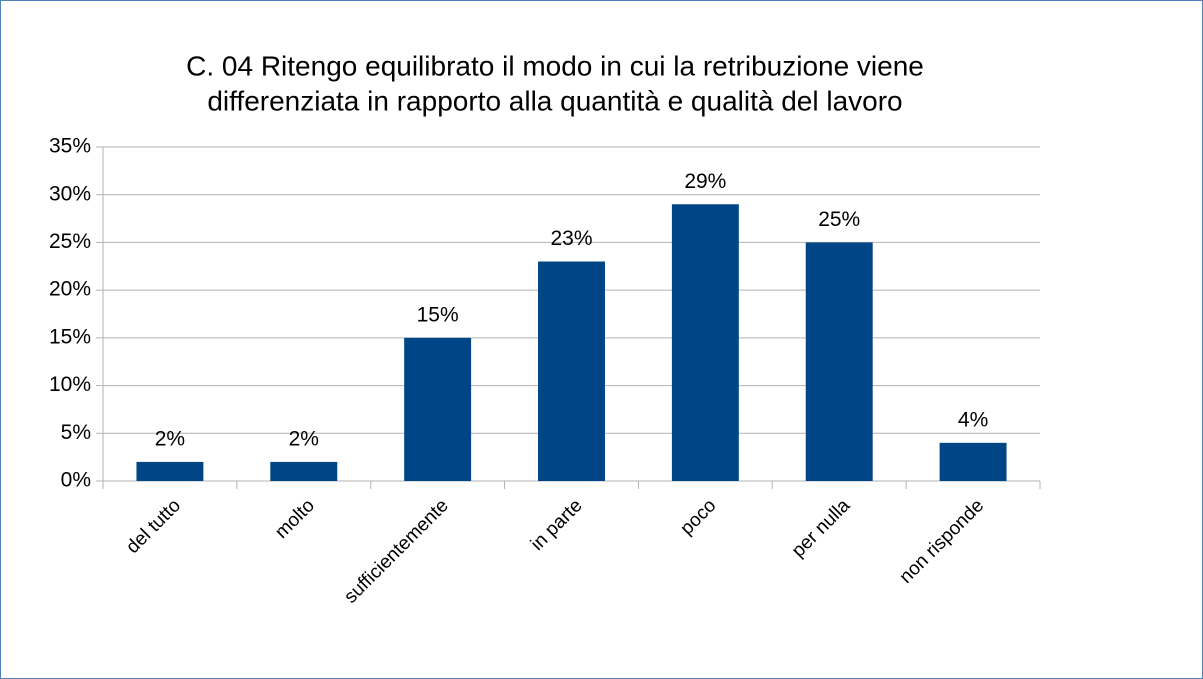 Image resolution: width=1203 pixels, height=679 pixels. I want to click on data-label: 29%, so click(705, 181).